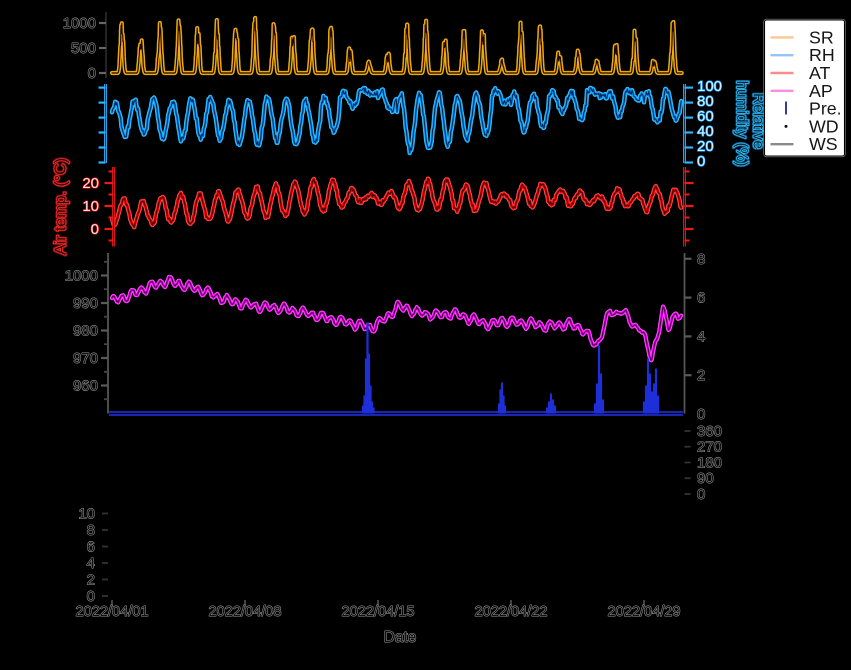 Image resolution: width=851 pixels, height=670 pixels. Describe the element at coordinates (705, 101) in the screenshot. I see `svg-text: 80` at that location.